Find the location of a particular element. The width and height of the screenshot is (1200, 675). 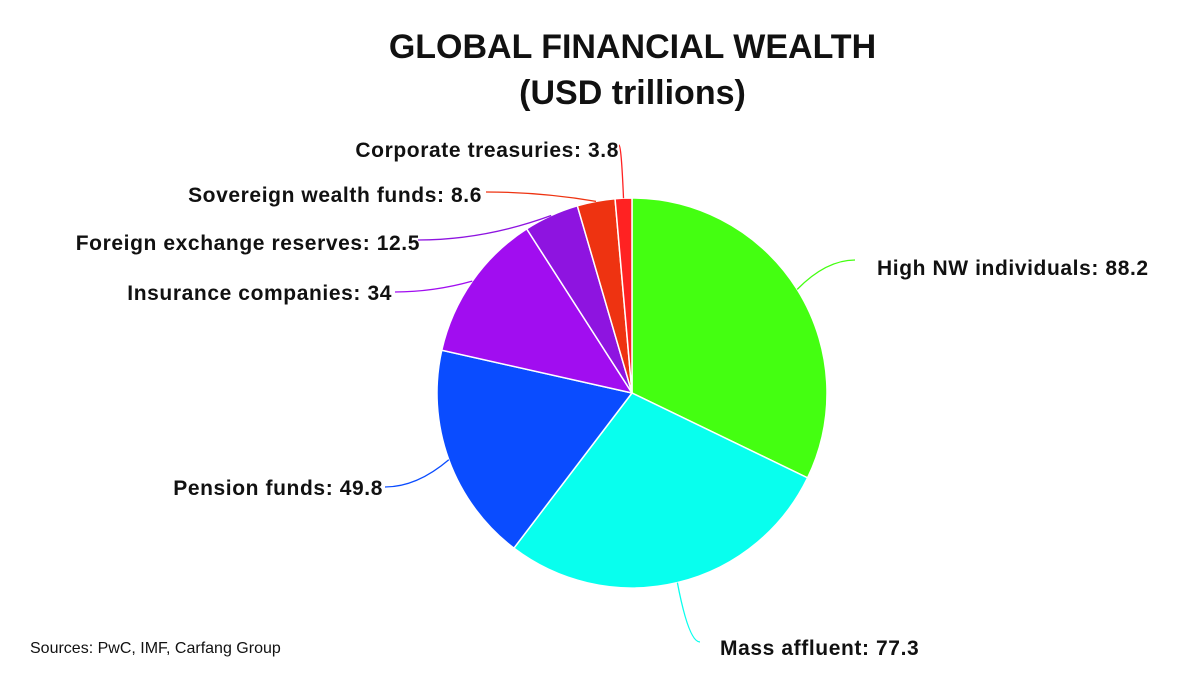

slice-label: Mass affluent: 77.3 is located at coordinates (819, 648).